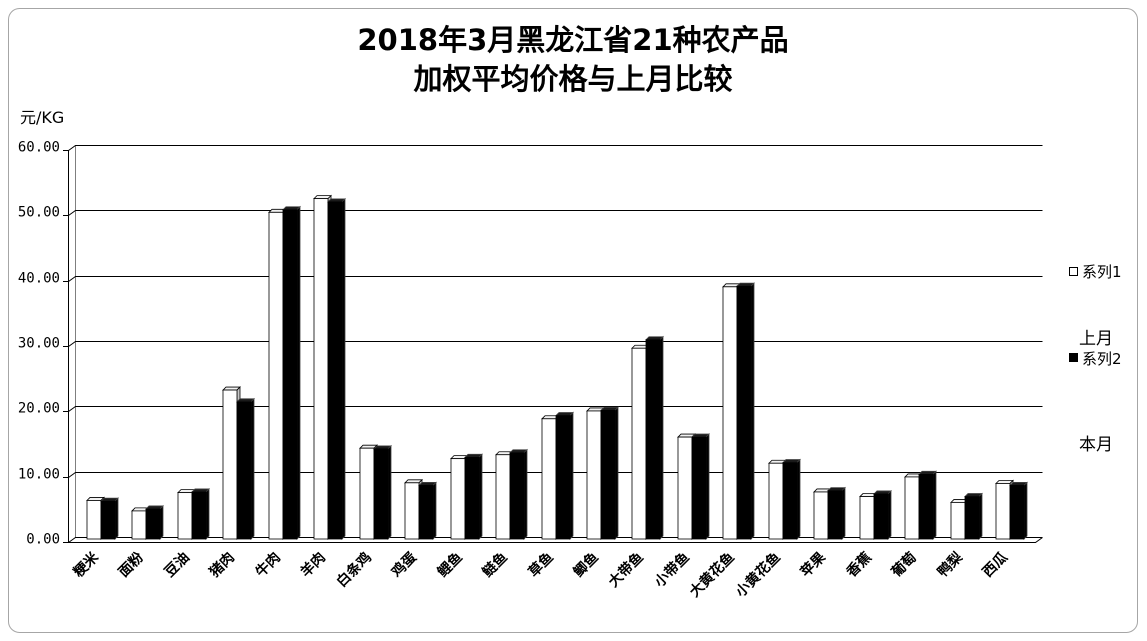  I want to click on y-tick-labels: 0.00 10.00 20.00 30.00 40.00 50.00 60.00, so click(39, 344).